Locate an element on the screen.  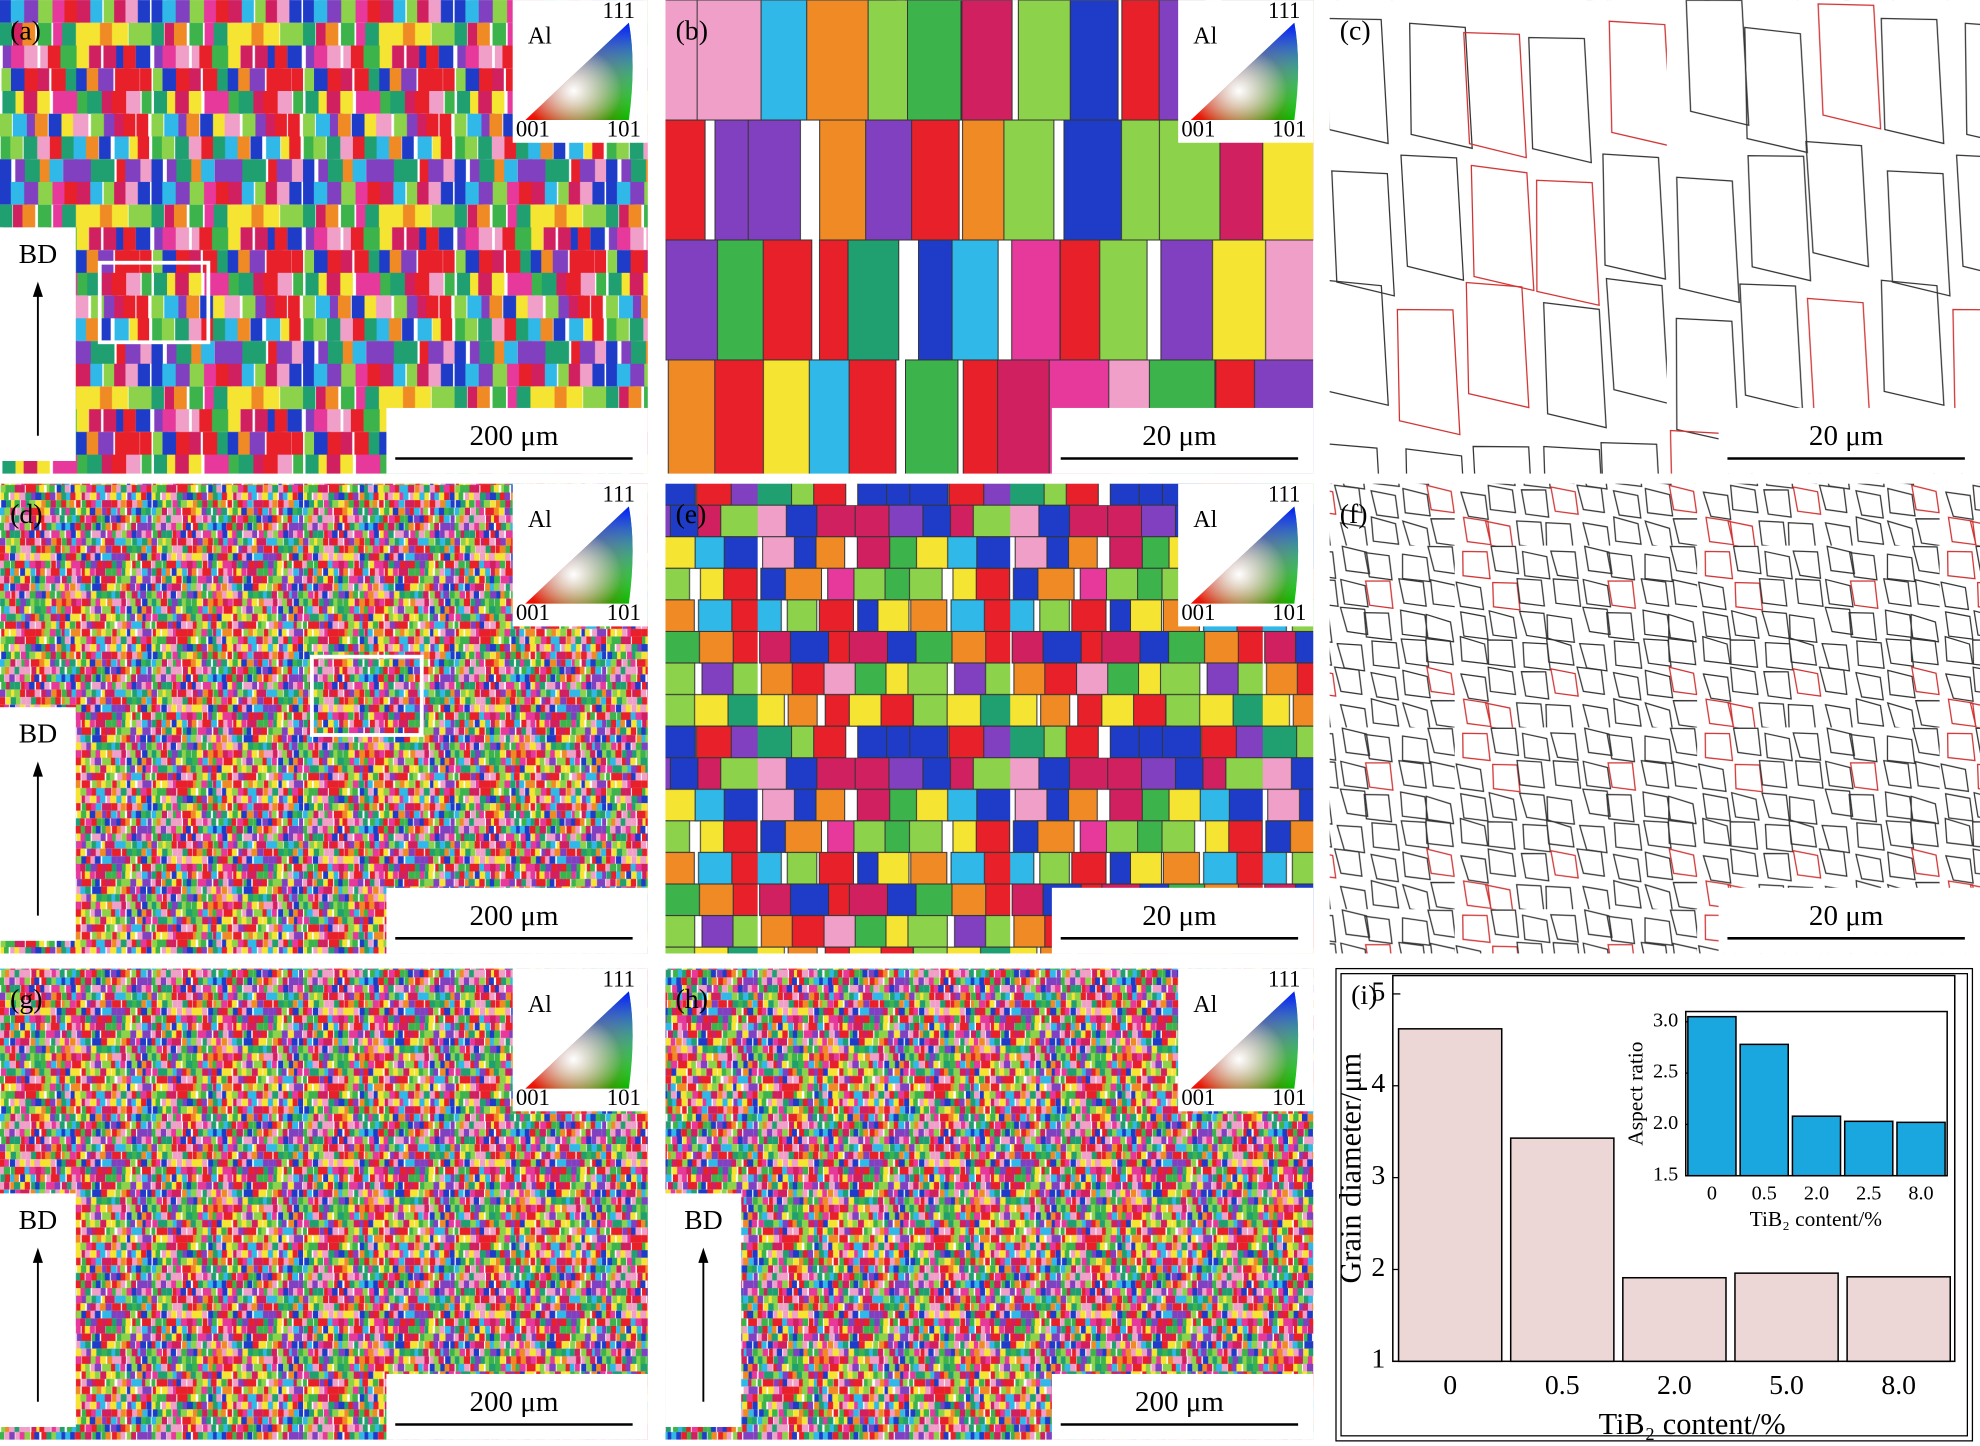
y-tick-label: 3 is located at coordinates (1378, 1175).